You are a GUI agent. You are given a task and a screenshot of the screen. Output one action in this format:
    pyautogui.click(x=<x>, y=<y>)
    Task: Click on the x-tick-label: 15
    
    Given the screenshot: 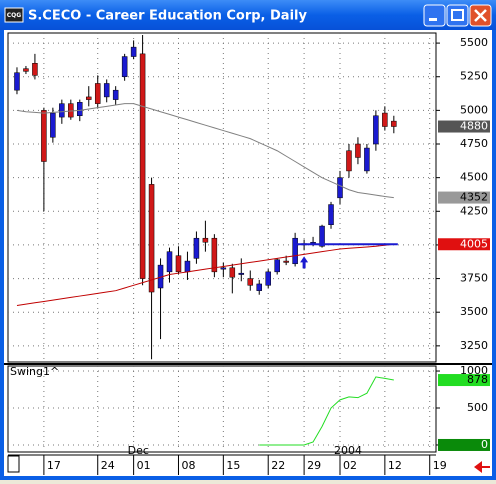 What is the action you would take?
    pyautogui.click(x=233, y=465)
    